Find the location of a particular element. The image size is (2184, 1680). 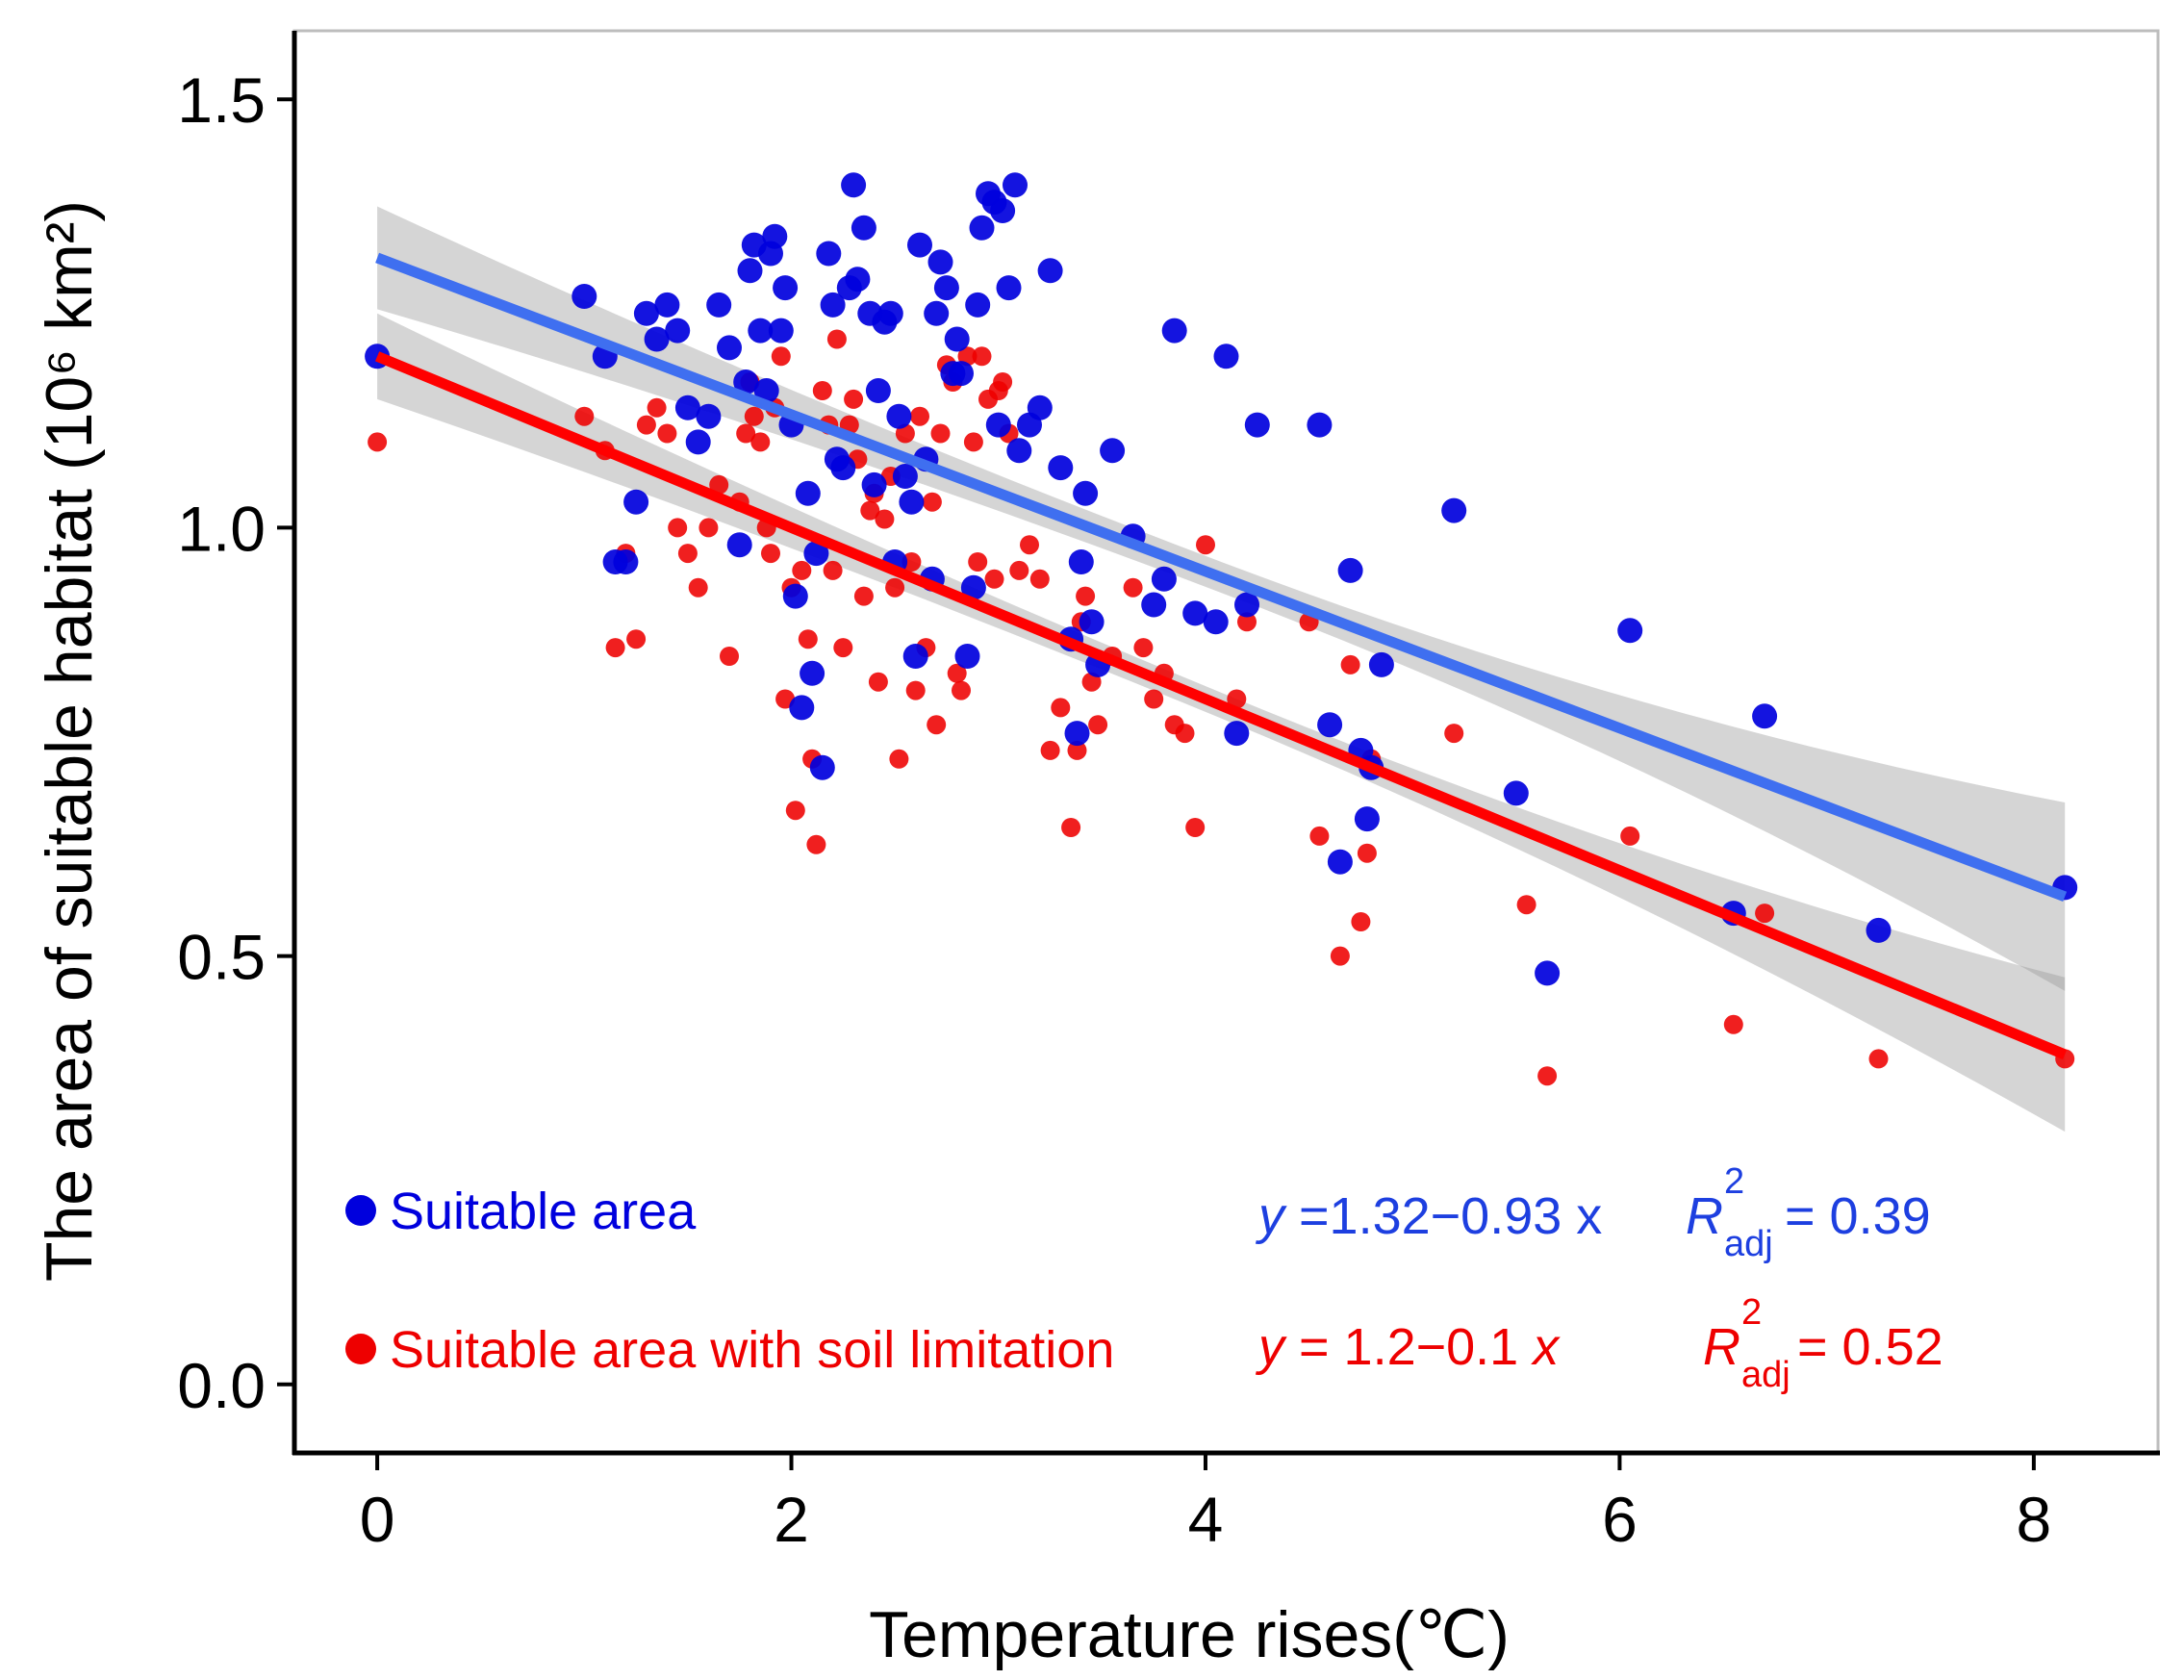

eq1-y: y is located at coordinates (1271, 1216).